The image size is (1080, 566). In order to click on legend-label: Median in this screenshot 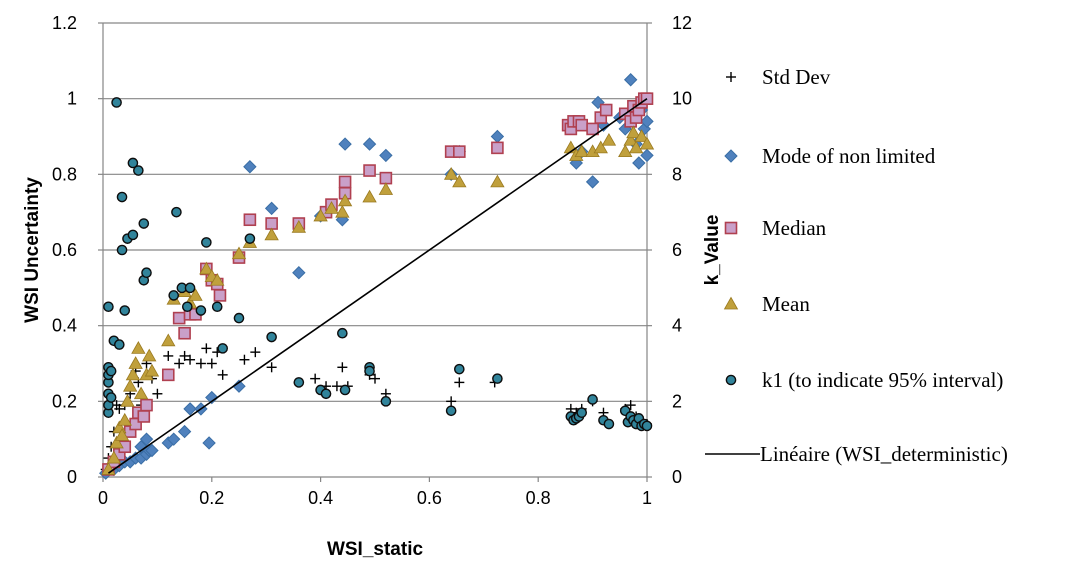, I will do `click(794, 228)`.